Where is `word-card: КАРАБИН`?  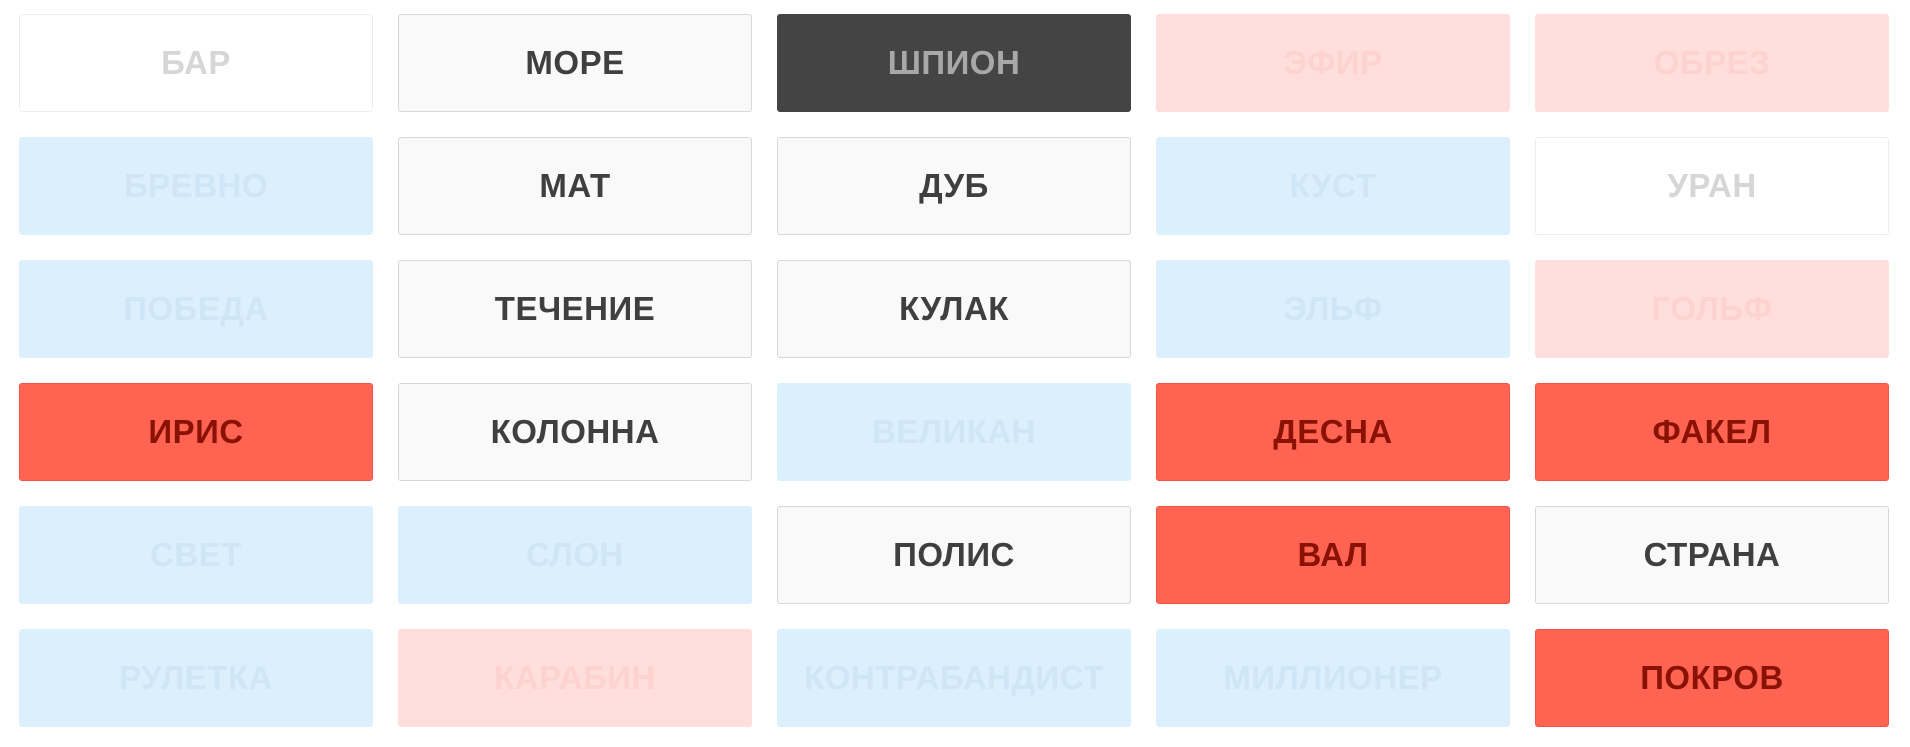
word-card: КАРАБИН is located at coordinates (575, 678).